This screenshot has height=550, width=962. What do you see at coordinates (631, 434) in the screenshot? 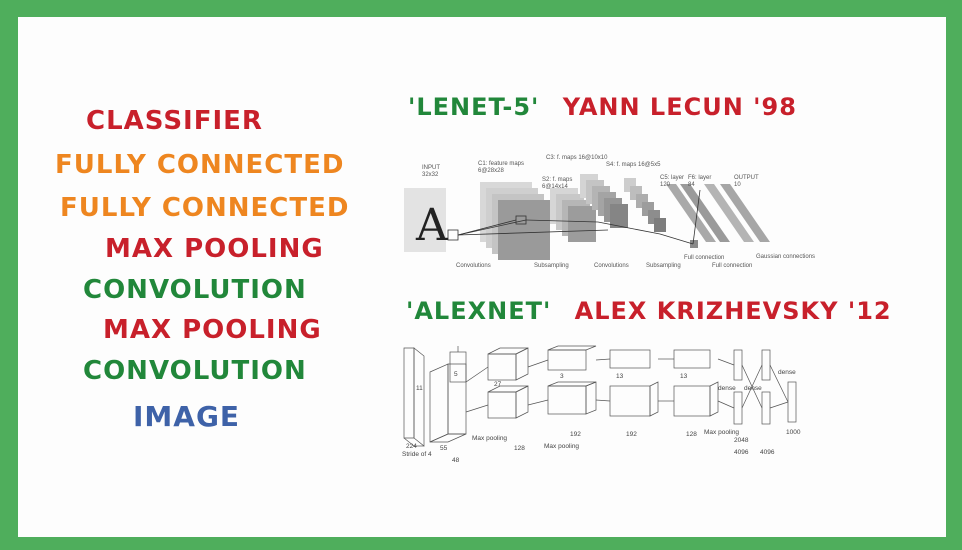
I see `alexnet-label-d-192b: 192` at bounding box center [631, 434].